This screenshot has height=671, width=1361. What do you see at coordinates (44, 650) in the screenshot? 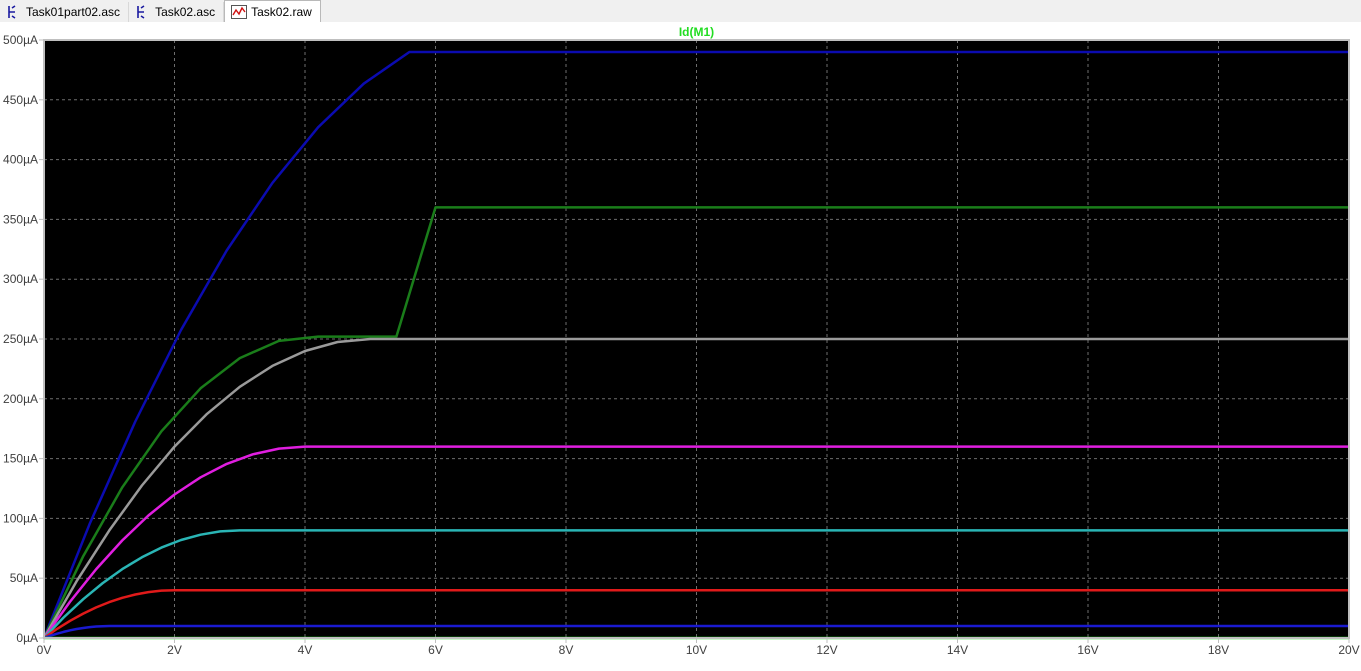
I see `x-tick-label: 0V` at bounding box center [44, 650].